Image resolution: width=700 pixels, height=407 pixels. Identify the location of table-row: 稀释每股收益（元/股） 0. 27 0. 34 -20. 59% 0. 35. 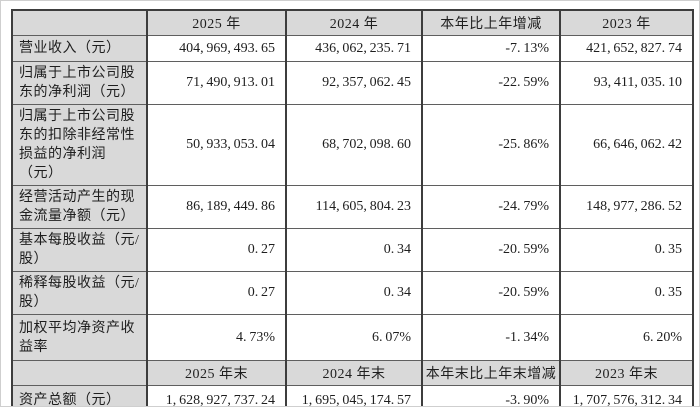
(352, 293).